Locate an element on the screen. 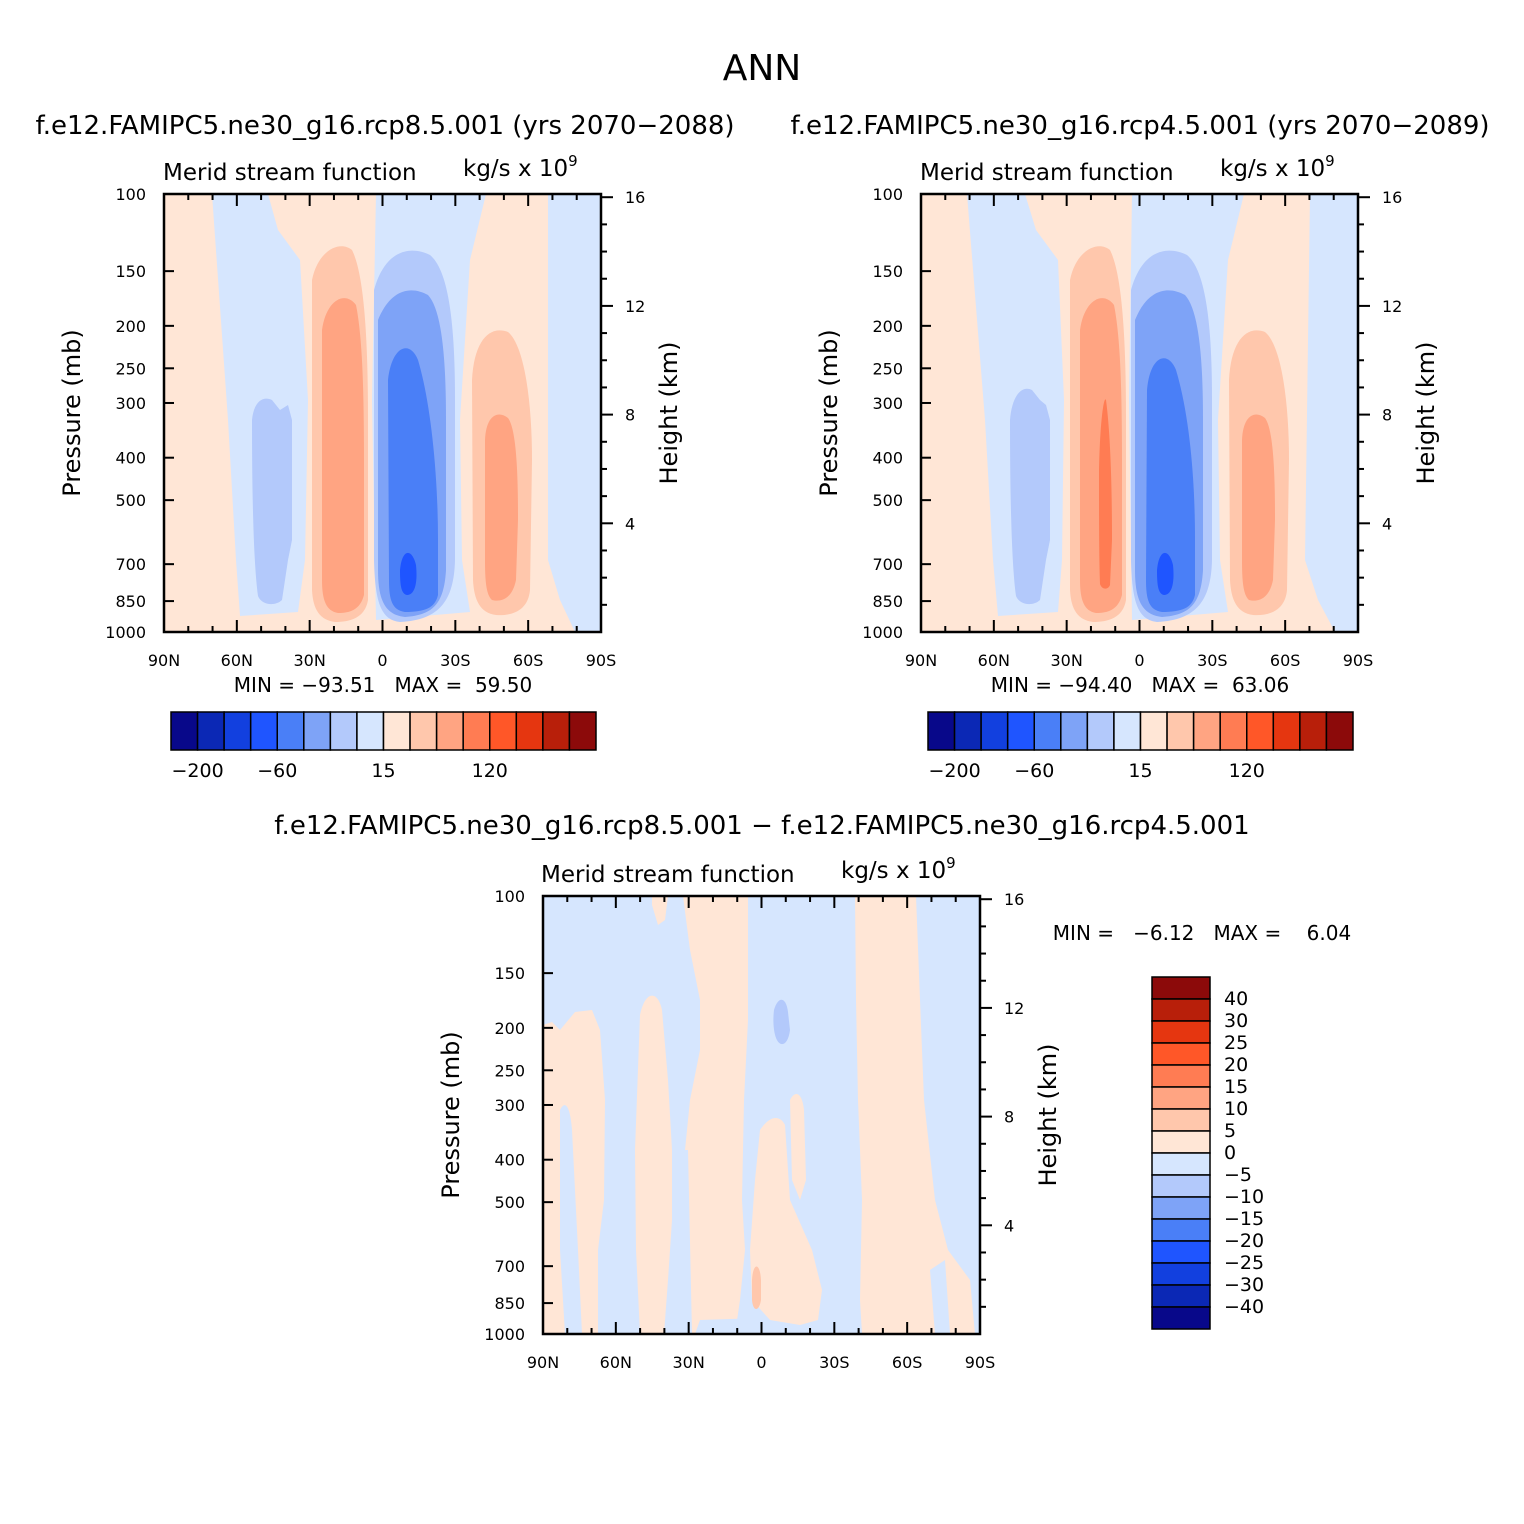 This screenshot has width=1524, height=1524. min-max-stats: MIN = −94.40 MAX = 63.06 is located at coordinates (1140, 685).